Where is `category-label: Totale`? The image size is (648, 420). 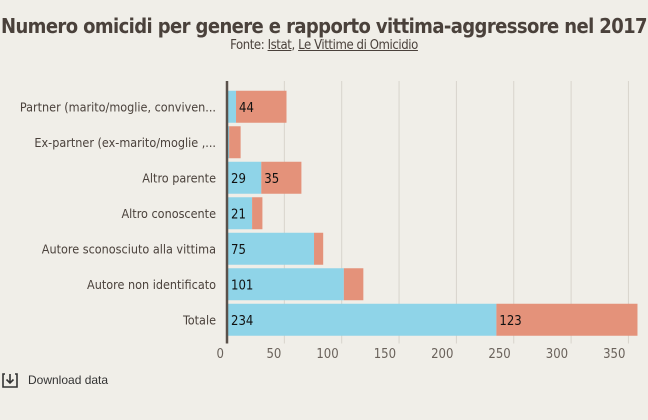
category-label: Totale is located at coordinates (199, 319).